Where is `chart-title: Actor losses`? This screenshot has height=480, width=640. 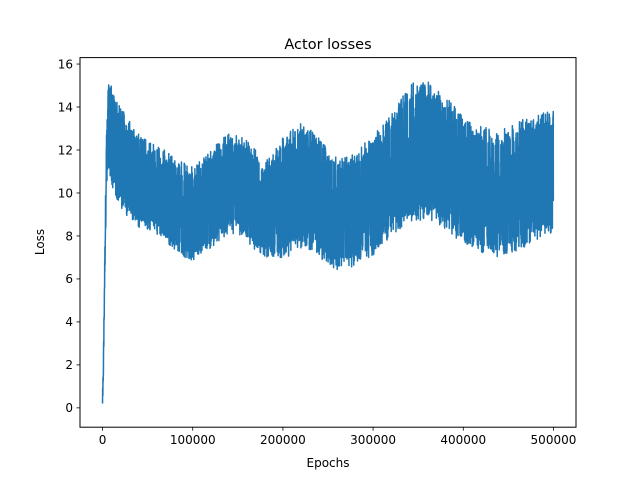
chart-title: Actor losses is located at coordinates (327, 45).